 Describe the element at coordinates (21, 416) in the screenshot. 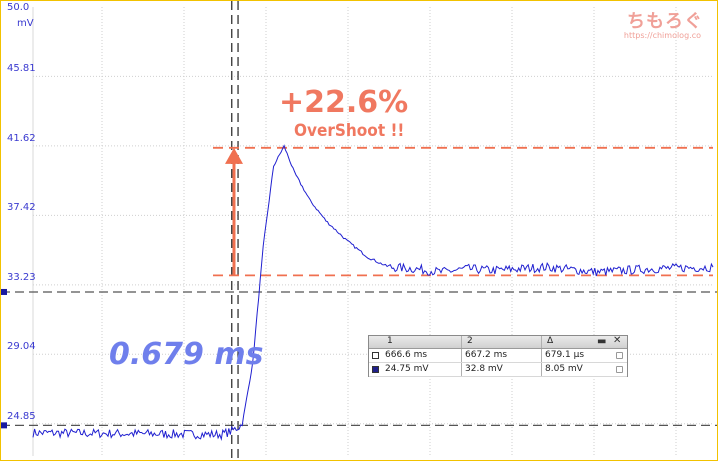

I see `y-tick-label: 24.85` at that location.